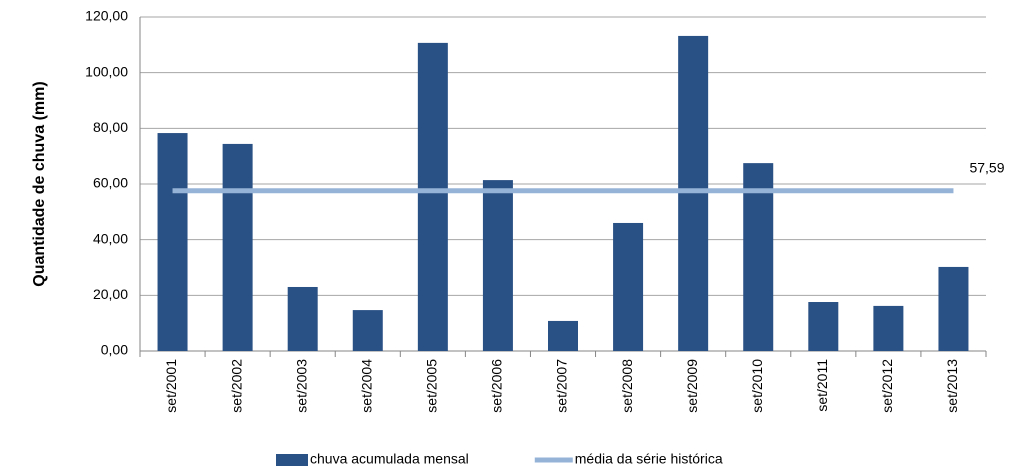 The width and height of the screenshot is (1036, 472). What do you see at coordinates (301, 386) in the screenshot?
I see `x-tick-label: set/2003` at bounding box center [301, 386].